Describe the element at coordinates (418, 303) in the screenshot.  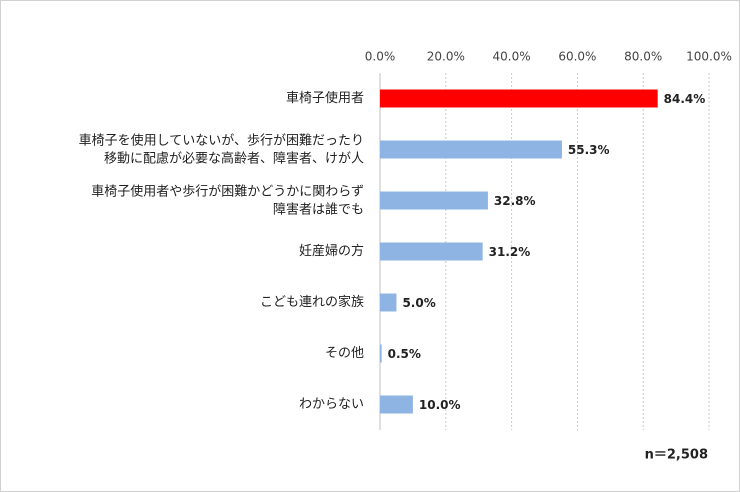
I see `value-label: 5.0%` at that location.